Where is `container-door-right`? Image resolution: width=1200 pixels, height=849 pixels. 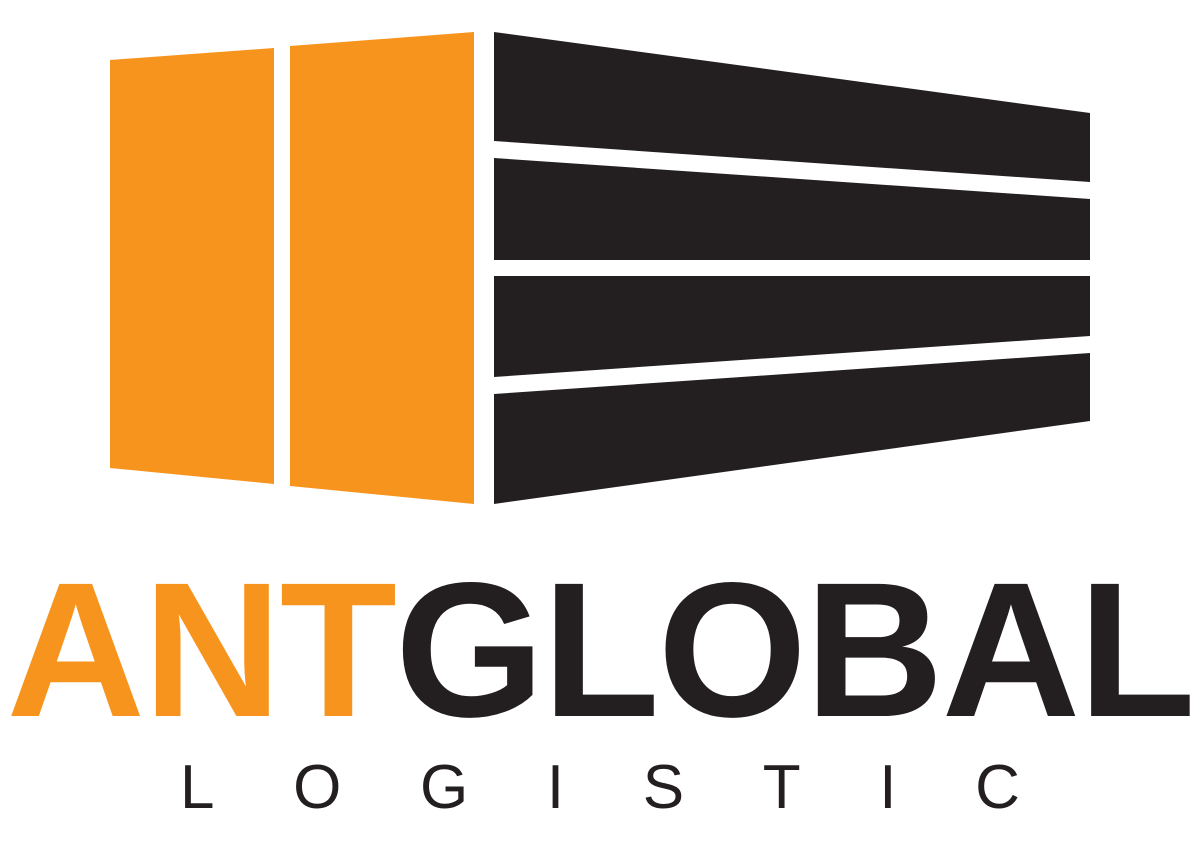
container-door-right is located at coordinates (382, 268).